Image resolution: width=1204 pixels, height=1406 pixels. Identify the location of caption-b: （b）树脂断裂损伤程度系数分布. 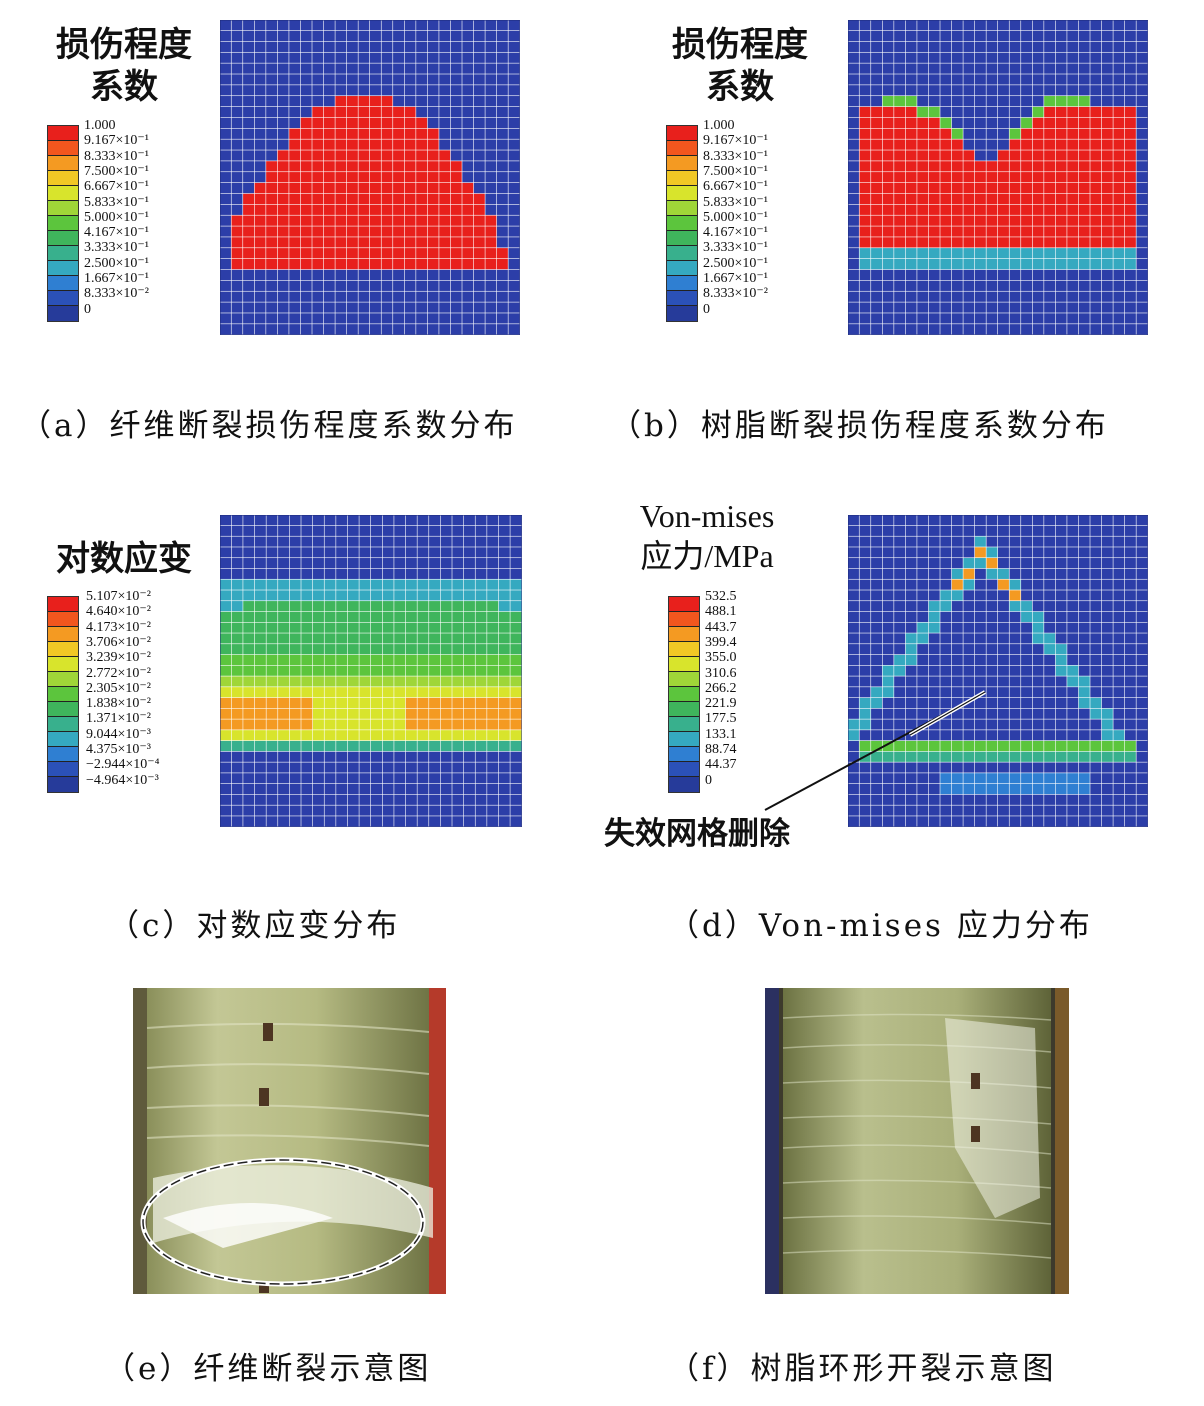
(859, 426).